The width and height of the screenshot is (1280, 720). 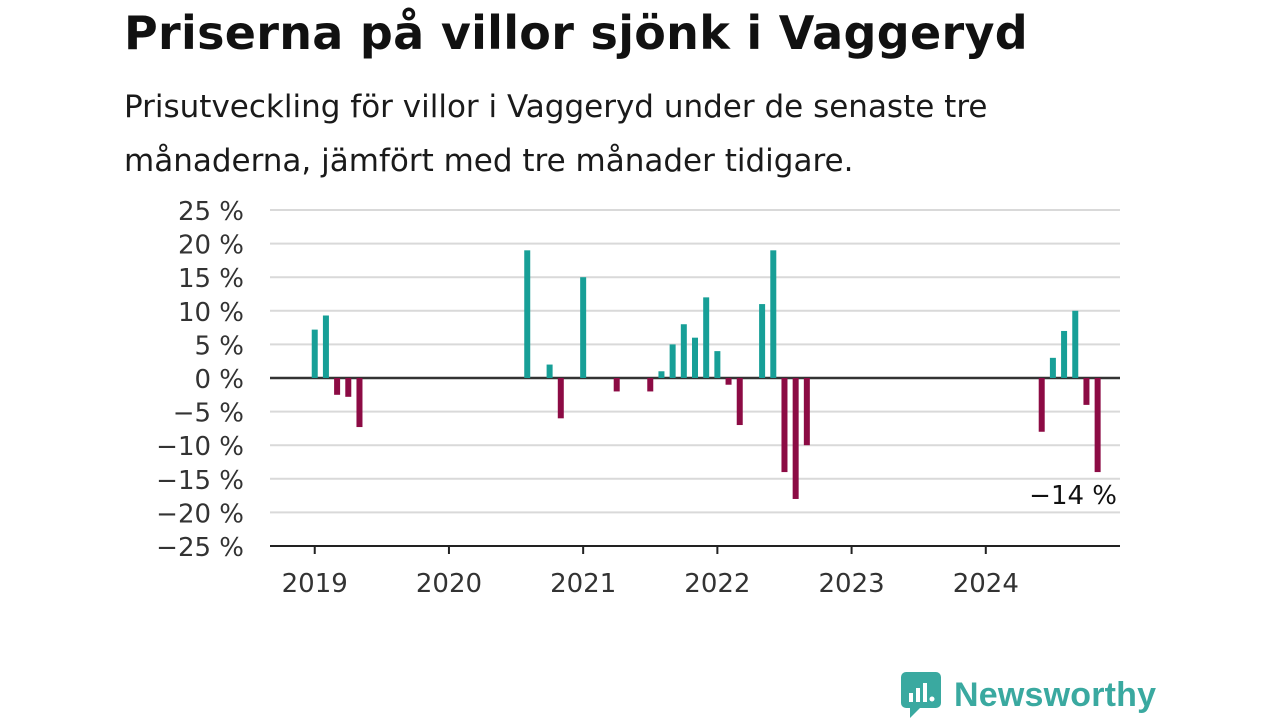 I want to click on x-tick-label: 2022, so click(x=717, y=584).